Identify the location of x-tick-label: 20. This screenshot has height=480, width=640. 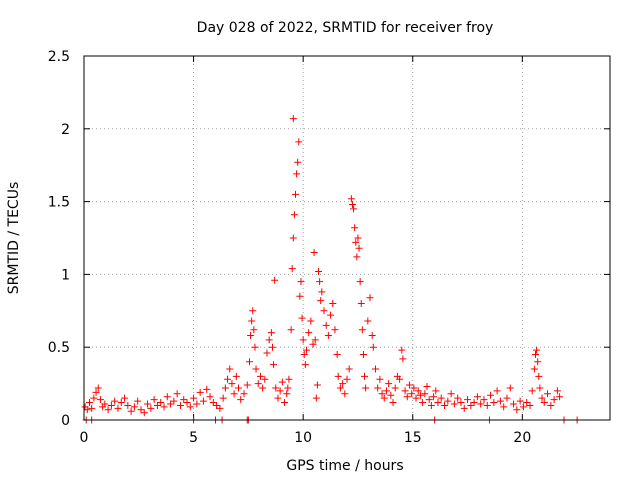
(522, 438).